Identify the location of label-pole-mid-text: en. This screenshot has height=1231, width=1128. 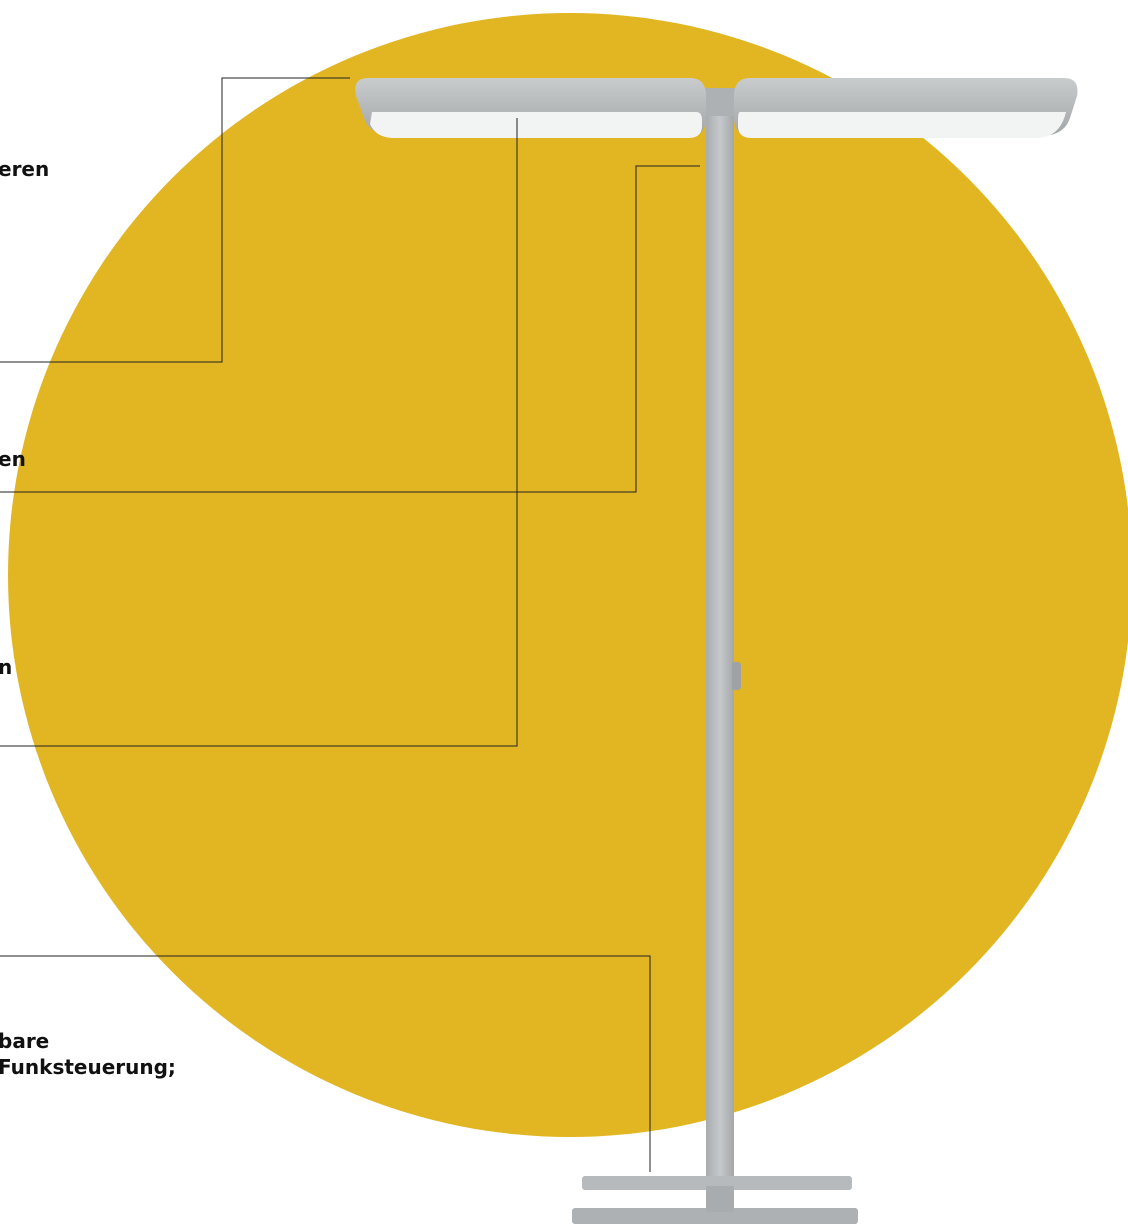
(13, 459).